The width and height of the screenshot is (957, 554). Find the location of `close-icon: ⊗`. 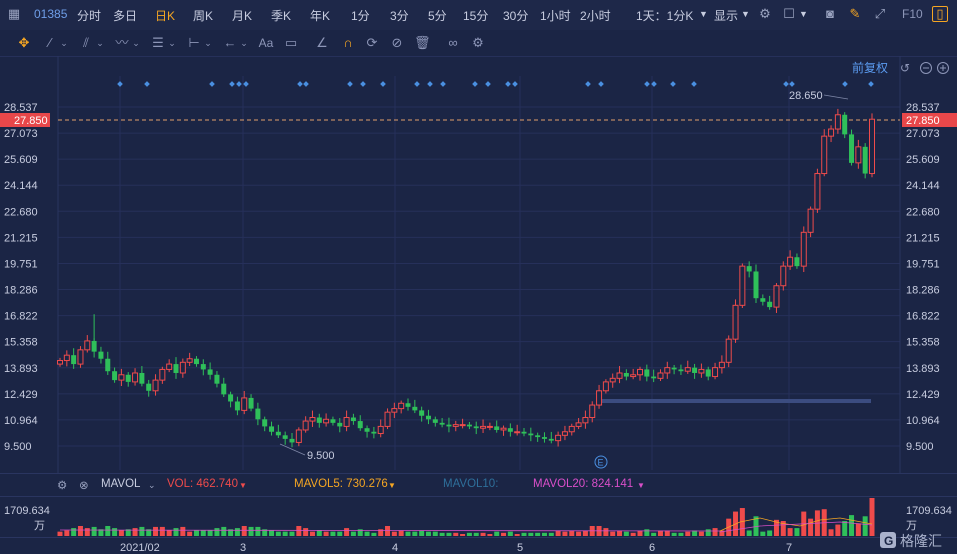

close-icon: ⊗ is located at coordinates (84, 486).